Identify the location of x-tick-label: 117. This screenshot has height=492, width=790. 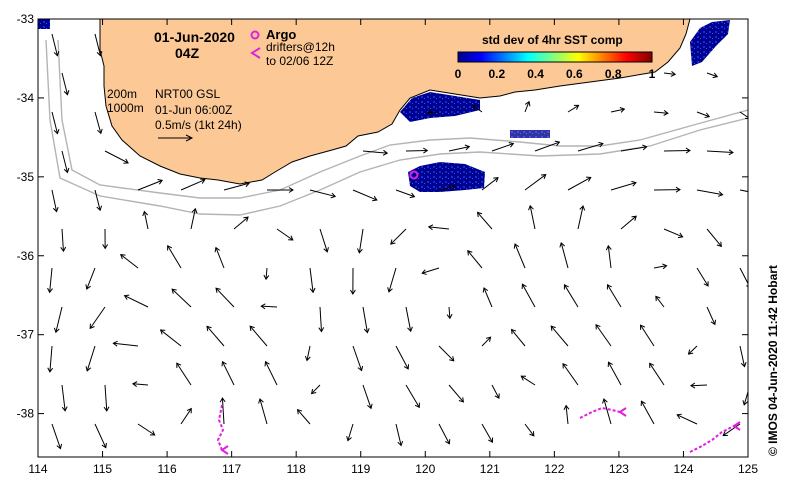
(231, 469).